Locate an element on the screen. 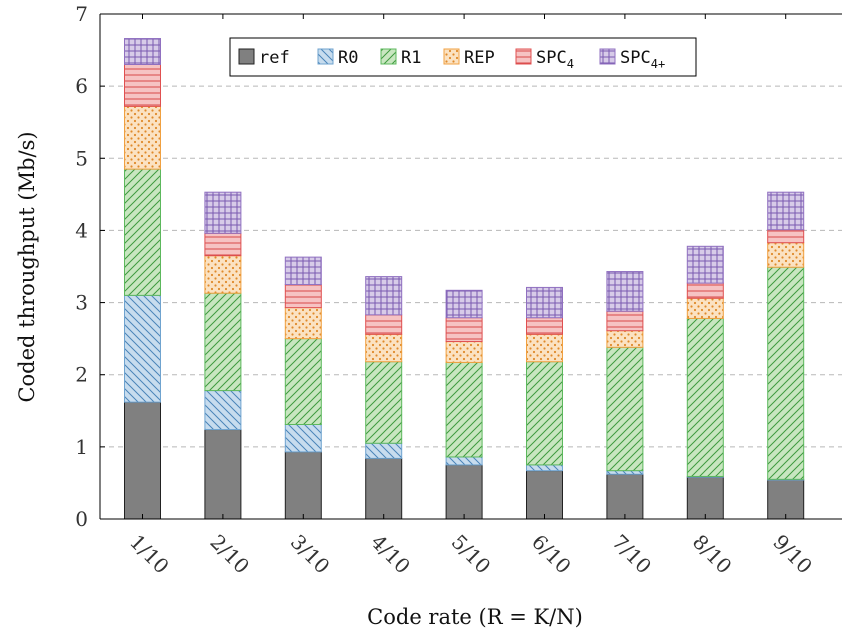 The height and width of the screenshot is (637, 842). y-tick-label: 3 is located at coordinates (81, 303).